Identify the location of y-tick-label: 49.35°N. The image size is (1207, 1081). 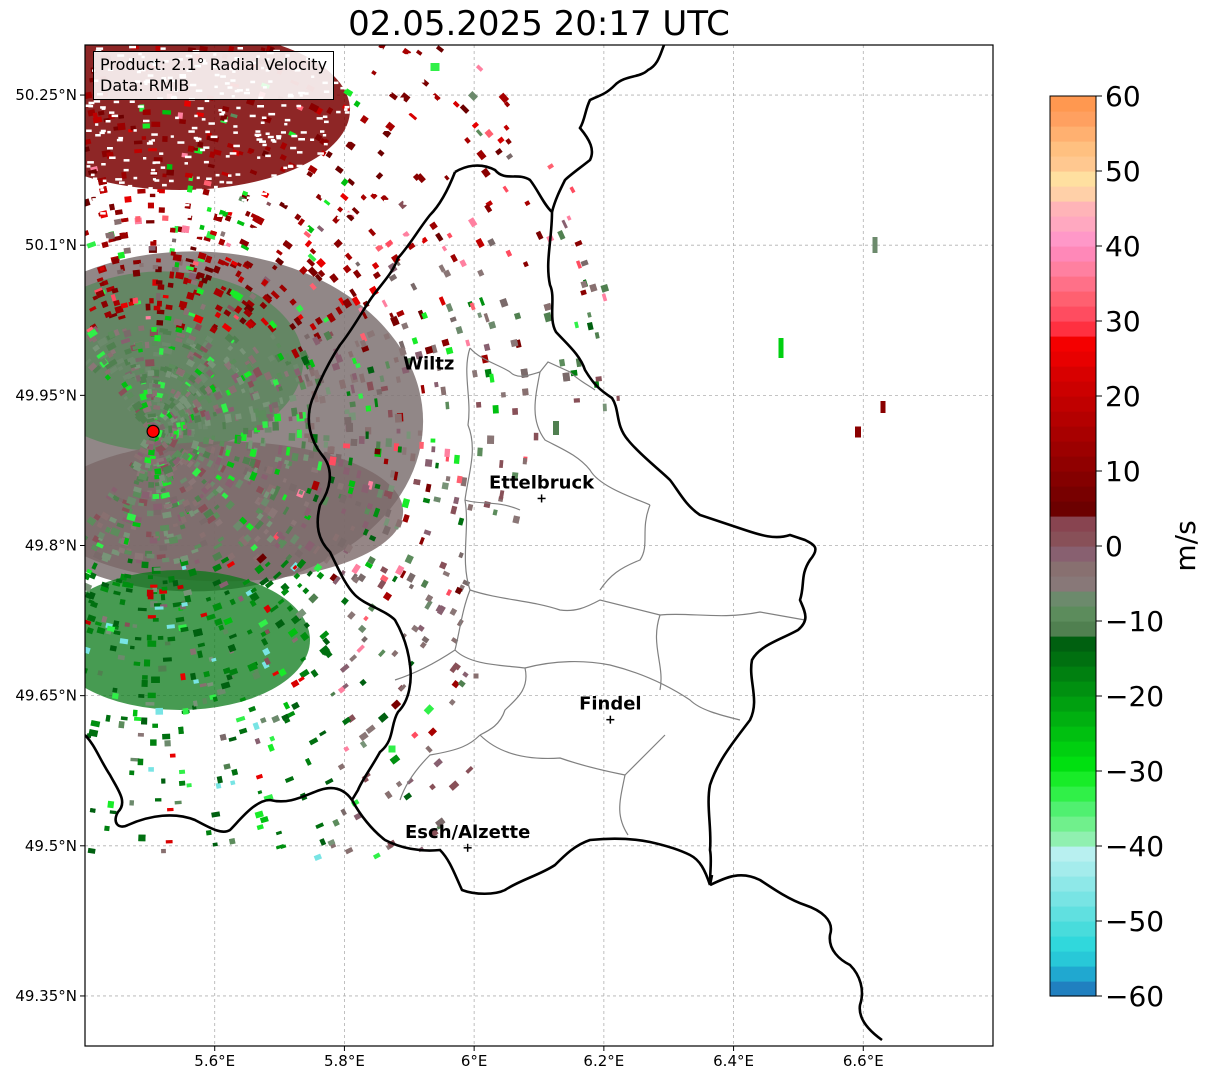
(46, 996).